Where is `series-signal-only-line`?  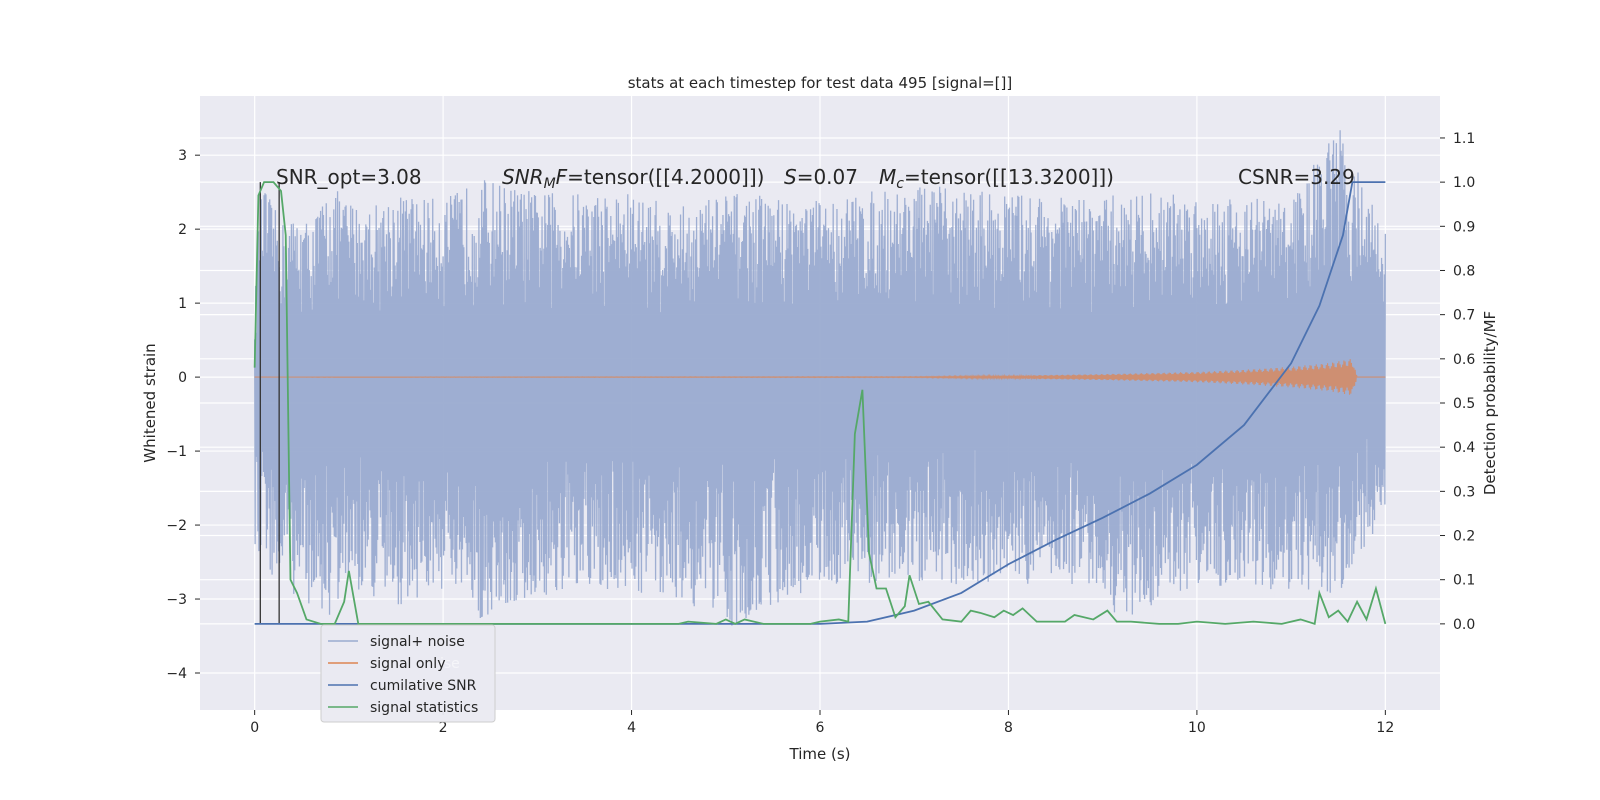
series-signal-only-line is located at coordinates (820, 377).